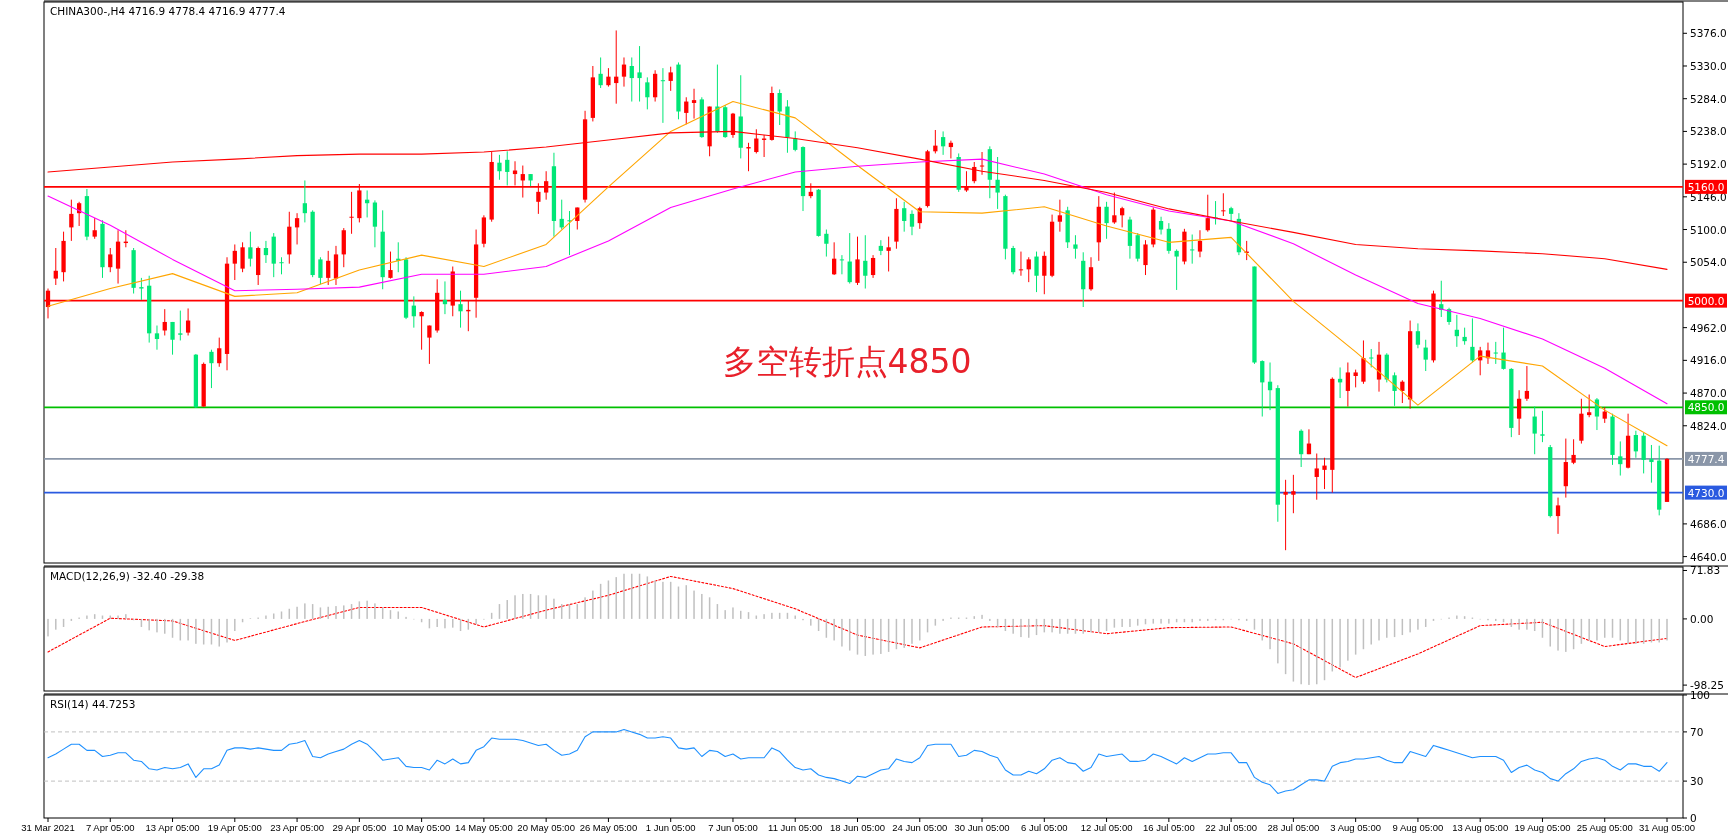  Describe the element at coordinates (1168, 827) in the screenshot. I see `x-tick-label: 16 Jul 05:00` at that location.